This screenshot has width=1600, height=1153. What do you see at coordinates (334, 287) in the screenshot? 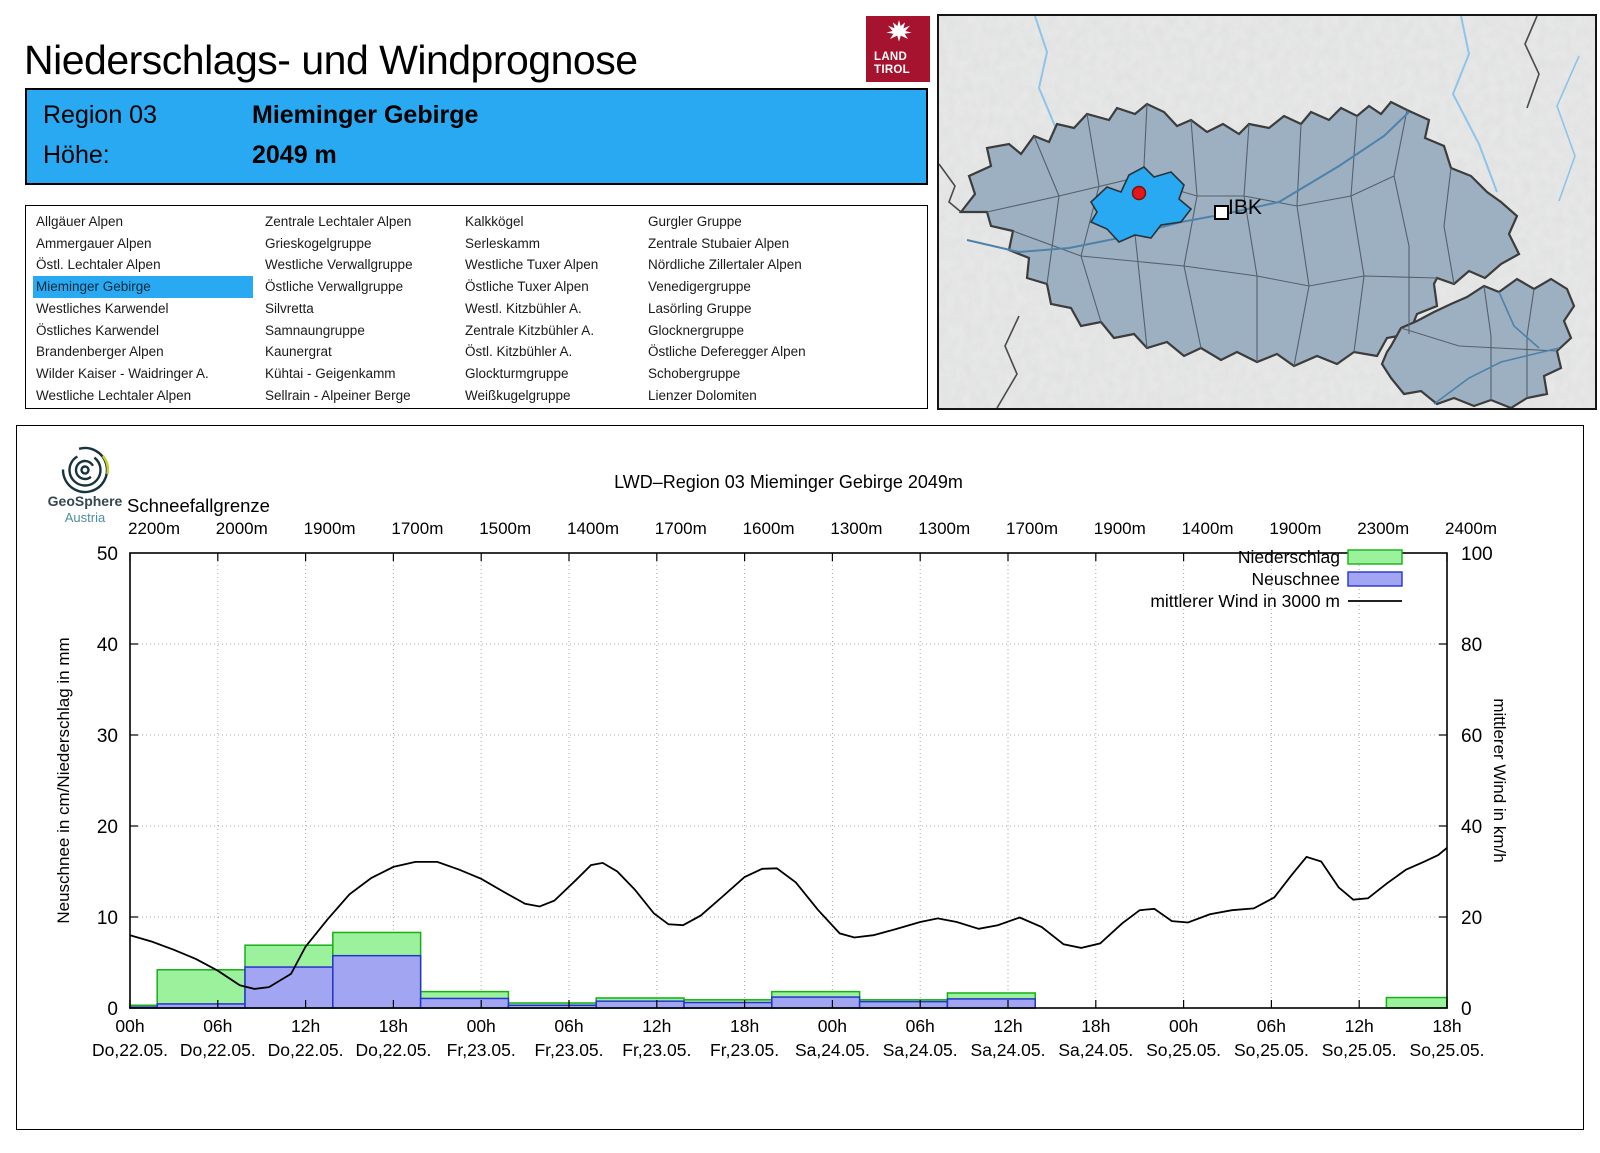
I see `region-list-item: Östliche Verwallgruppe` at bounding box center [334, 287].